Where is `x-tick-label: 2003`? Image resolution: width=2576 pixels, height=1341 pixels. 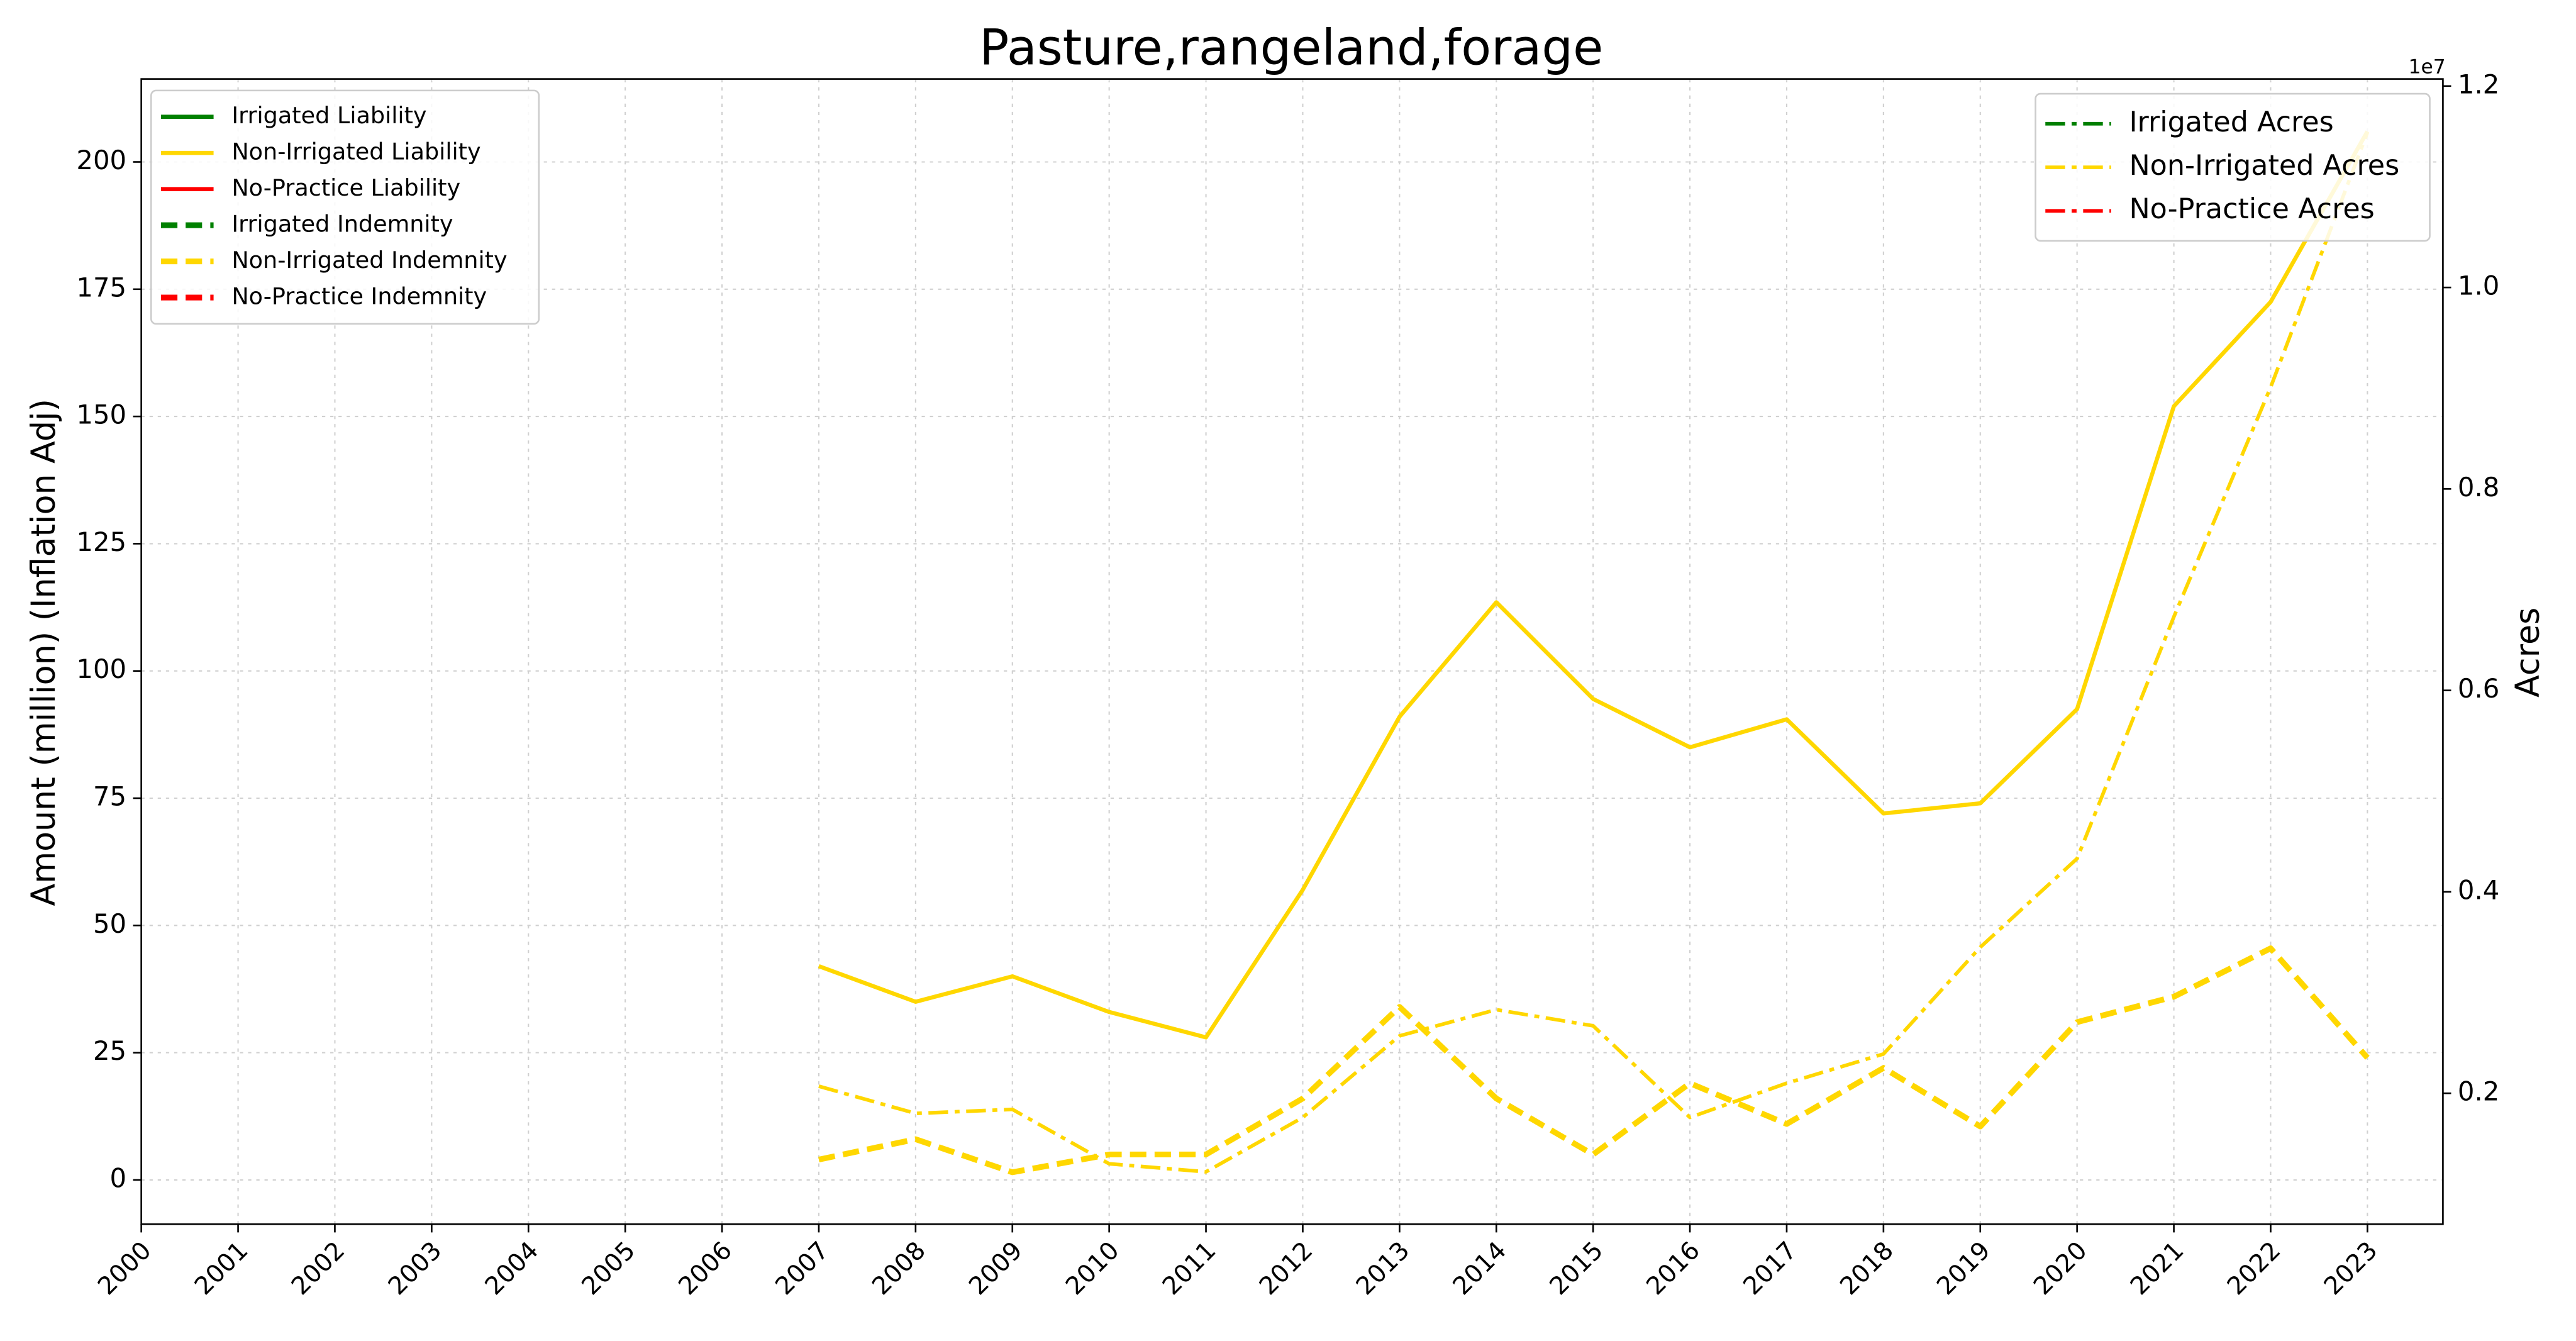 x-tick-label: 2003 is located at coordinates (415, 1269).